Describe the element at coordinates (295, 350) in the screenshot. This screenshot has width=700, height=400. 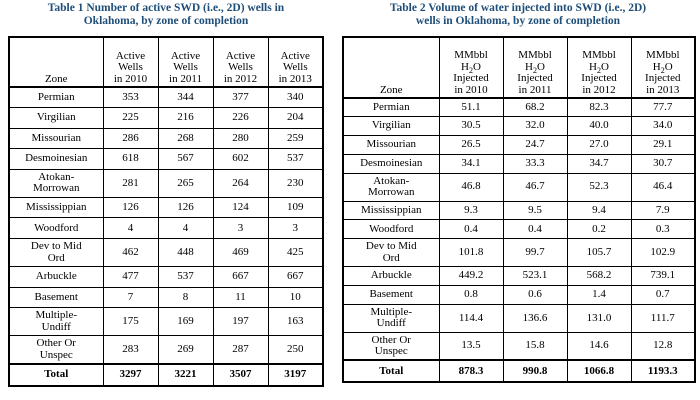
I see `value-cell: 250` at that location.